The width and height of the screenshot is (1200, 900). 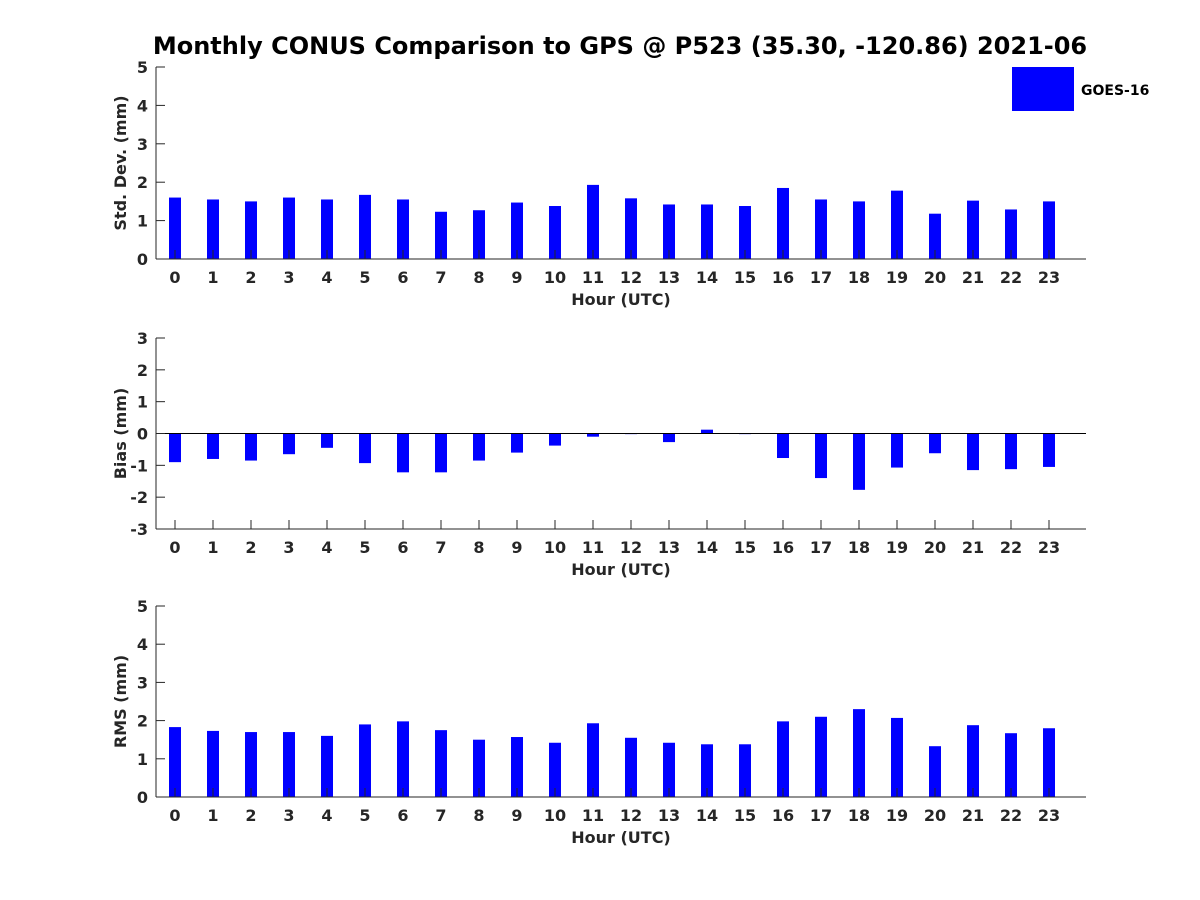 I want to click on bias-x-tick-label: 22, so click(x=1011, y=547).